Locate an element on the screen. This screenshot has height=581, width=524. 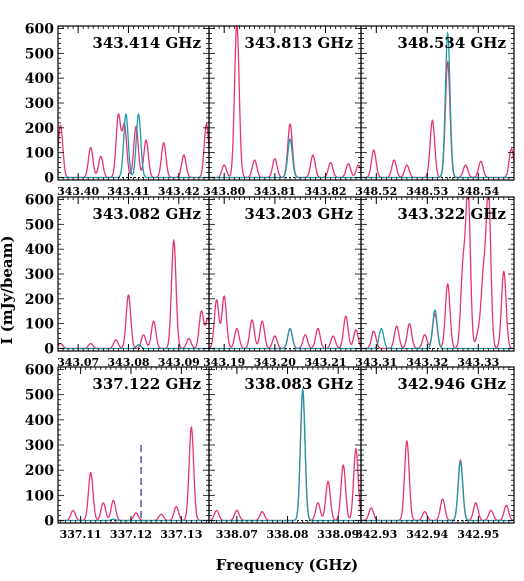
panel-title: 343.082 GHz is located at coordinates (146, 214).